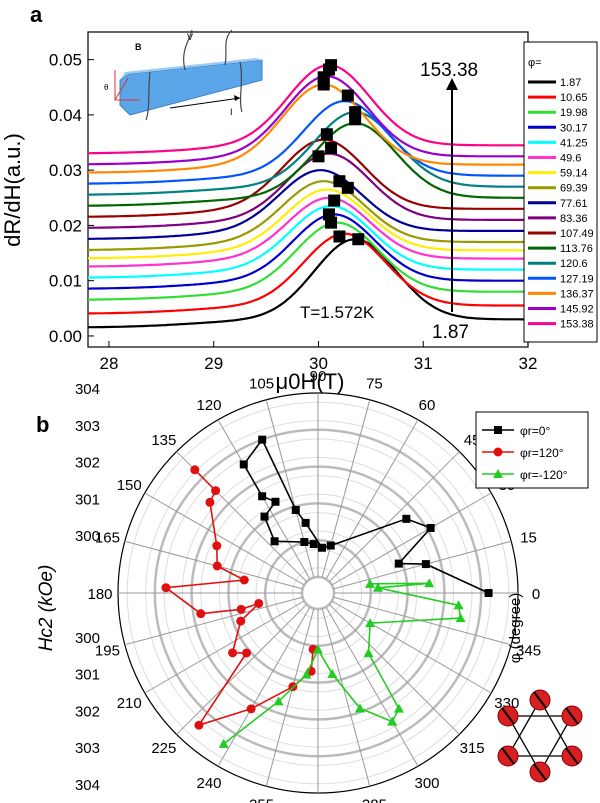  What do you see at coordinates (87, 711) in the screenshot?
I see `radial-tick-lower-302: 302` at bounding box center [87, 711].